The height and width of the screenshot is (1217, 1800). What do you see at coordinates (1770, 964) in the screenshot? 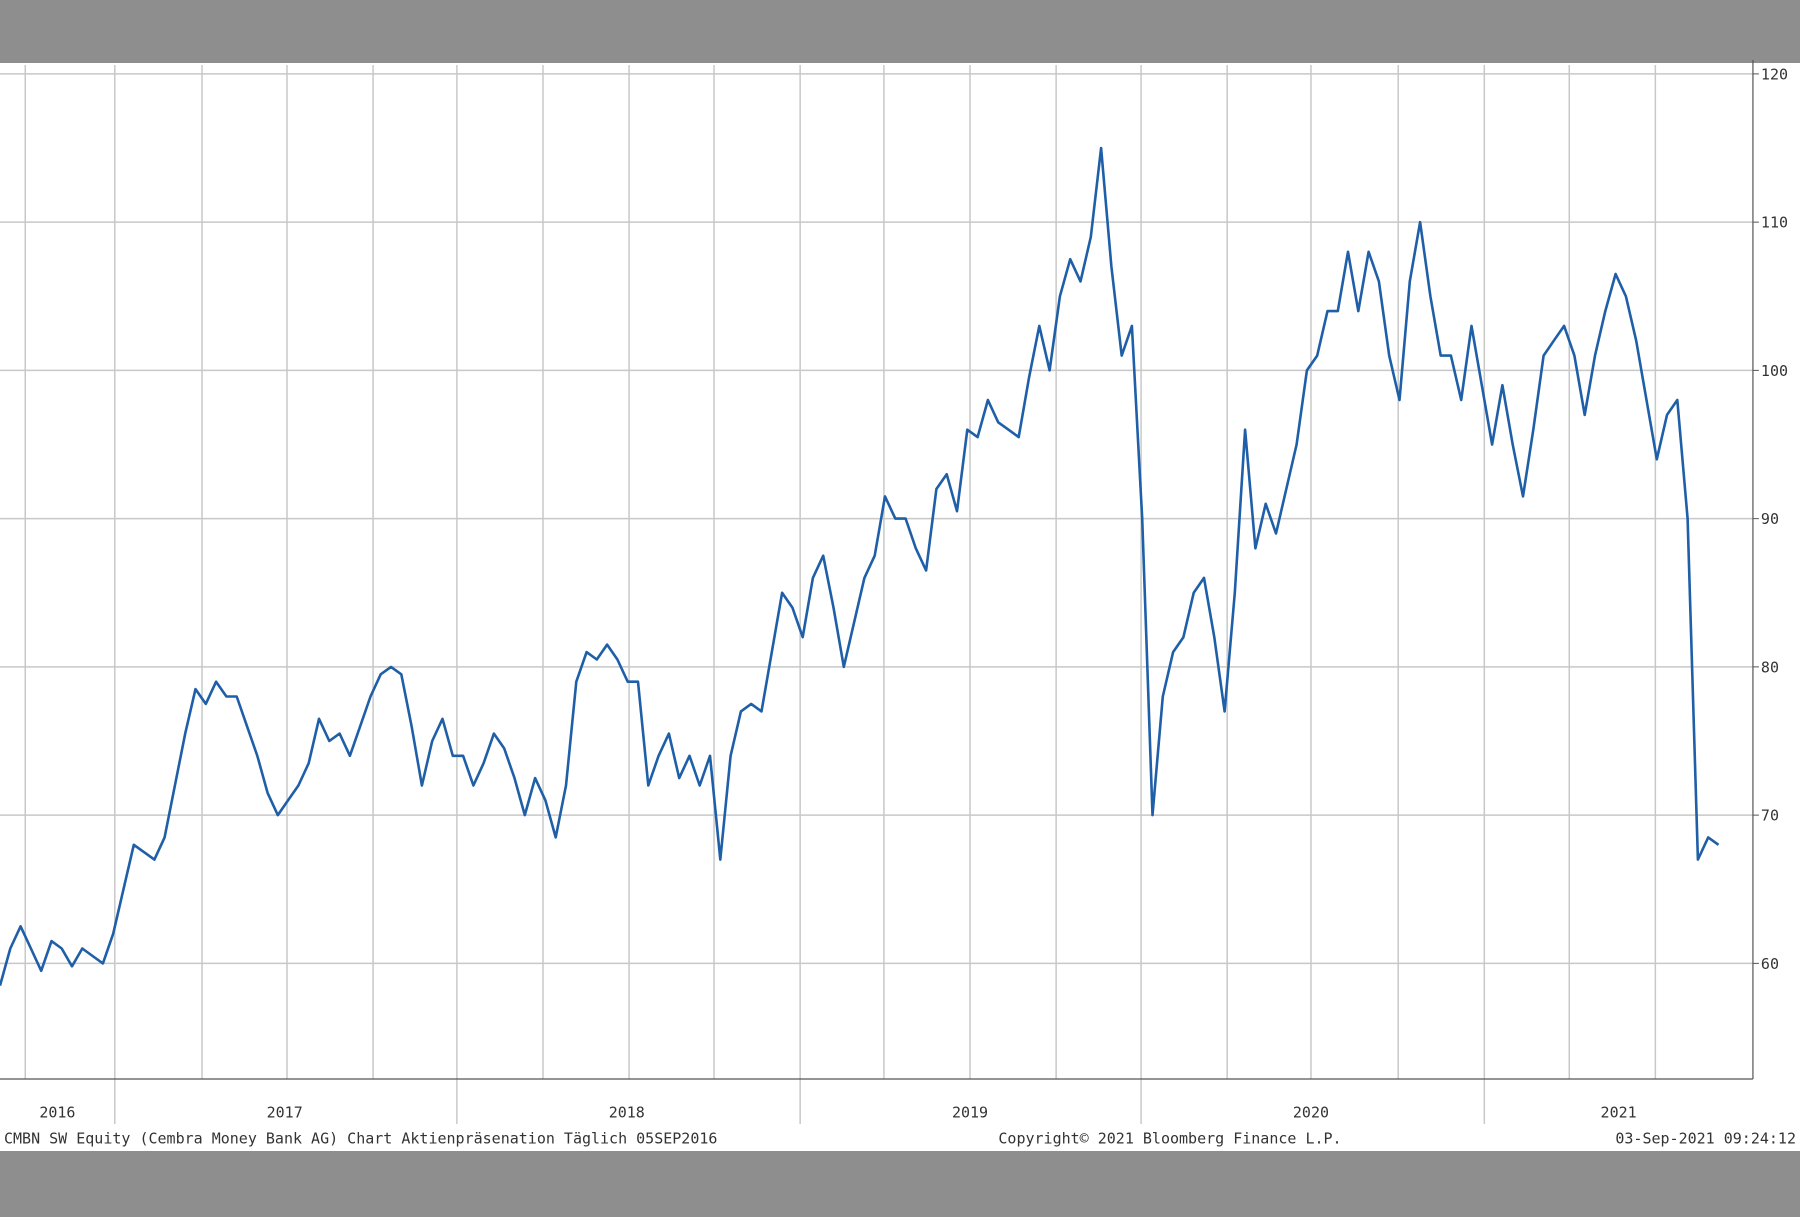
I see `y-tick-label: 60` at bounding box center [1770, 964].